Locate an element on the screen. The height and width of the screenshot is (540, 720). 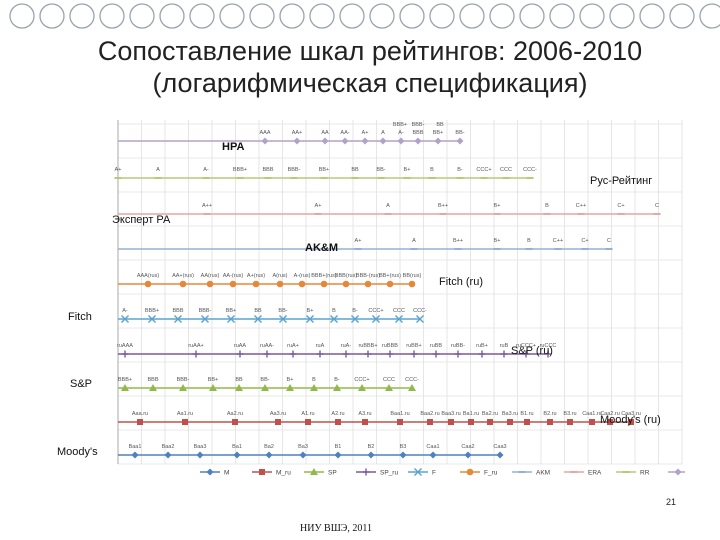
grade-label-f-ru: BBB+(rus) is located at coordinates (324, 276).